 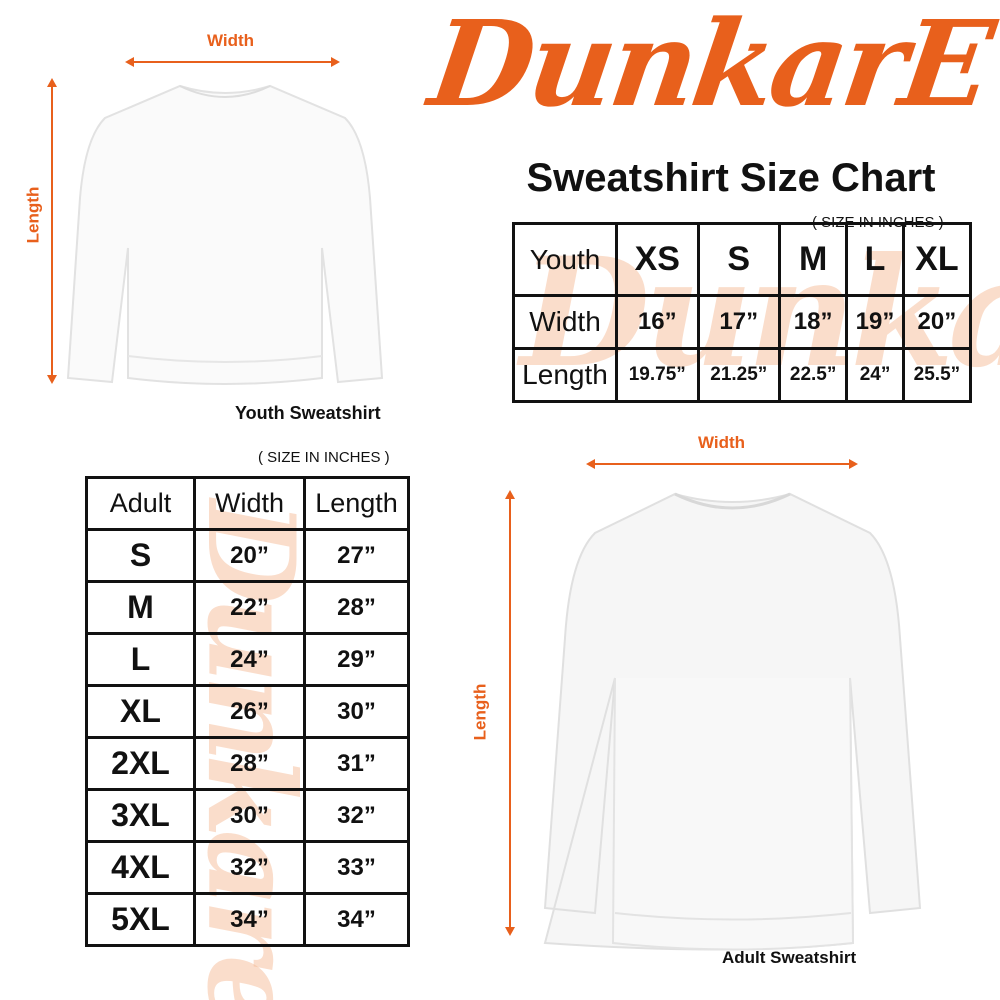 I want to click on table-header-cell: Length, so click(x=356, y=503).